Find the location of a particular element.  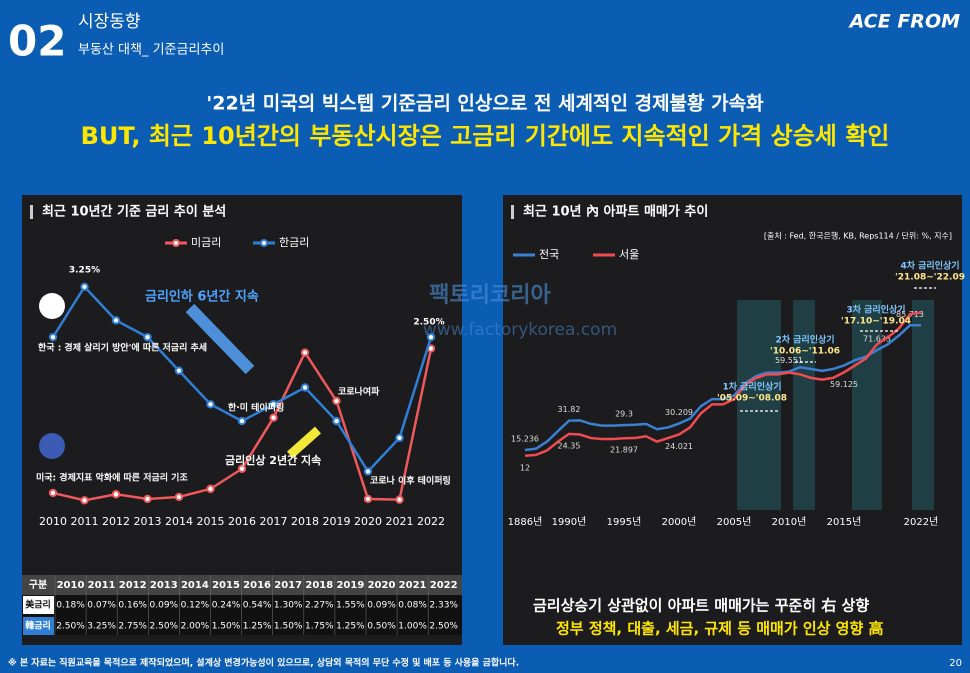

table-row-label: 韓금리 is located at coordinates (38, 626).